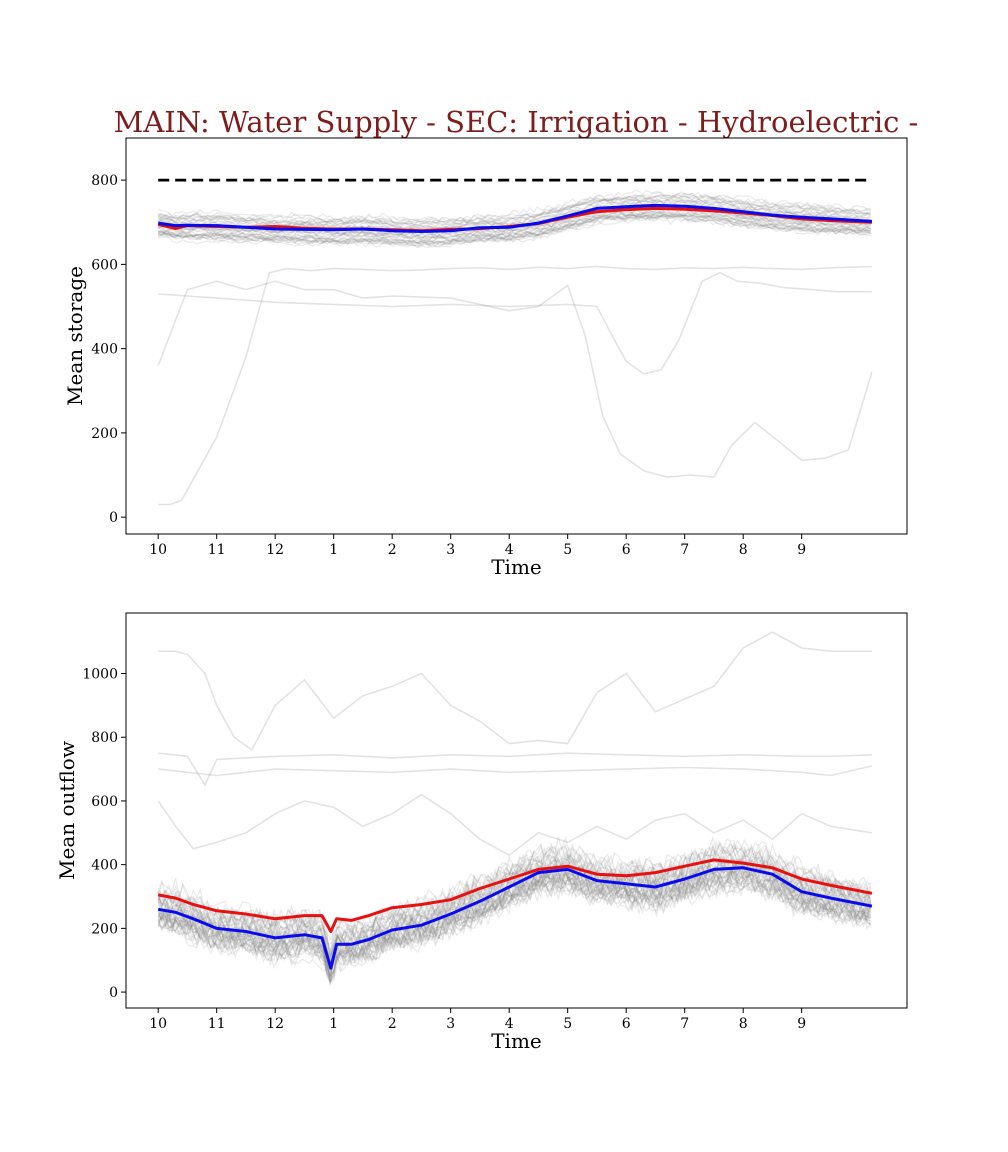 The width and height of the screenshot is (1008, 1152). Describe the element at coordinates (104, 738) in the screenshot. I see `y-tick-label: 800` at that location.